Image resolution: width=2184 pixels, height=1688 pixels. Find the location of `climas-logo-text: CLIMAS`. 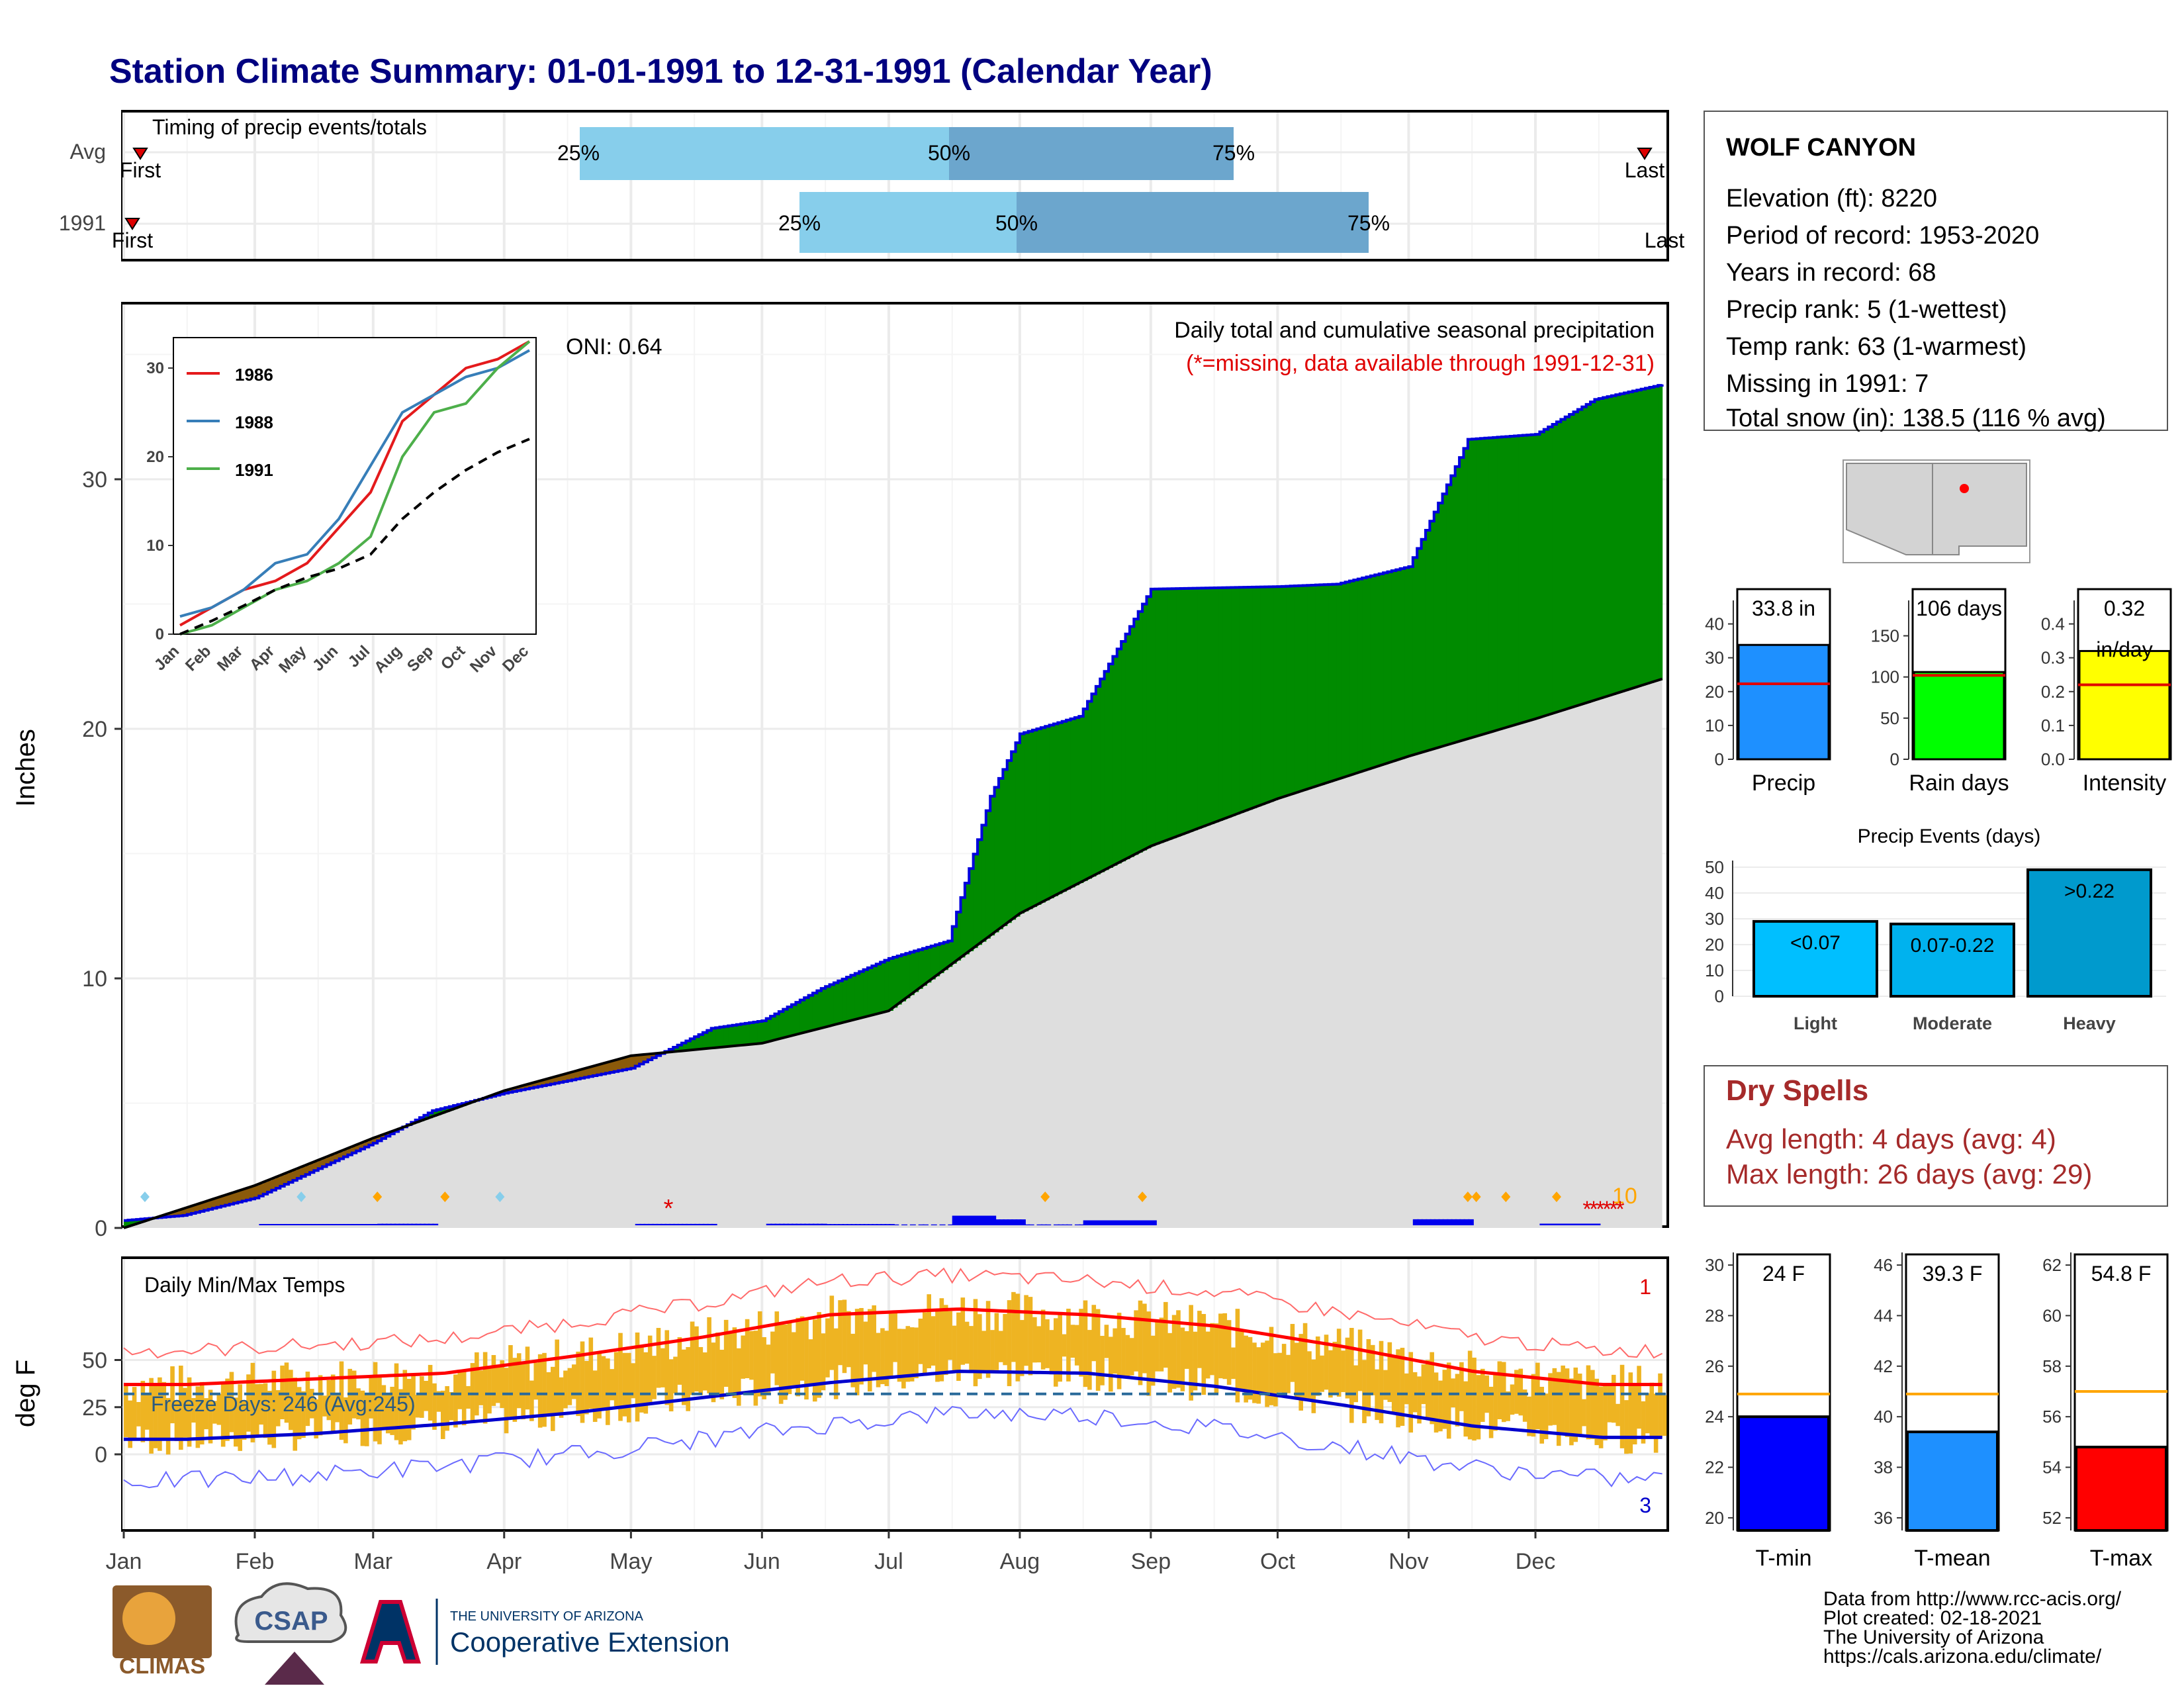

climas-logo-text: CLIMAS is located at coordinates (162, 1666).